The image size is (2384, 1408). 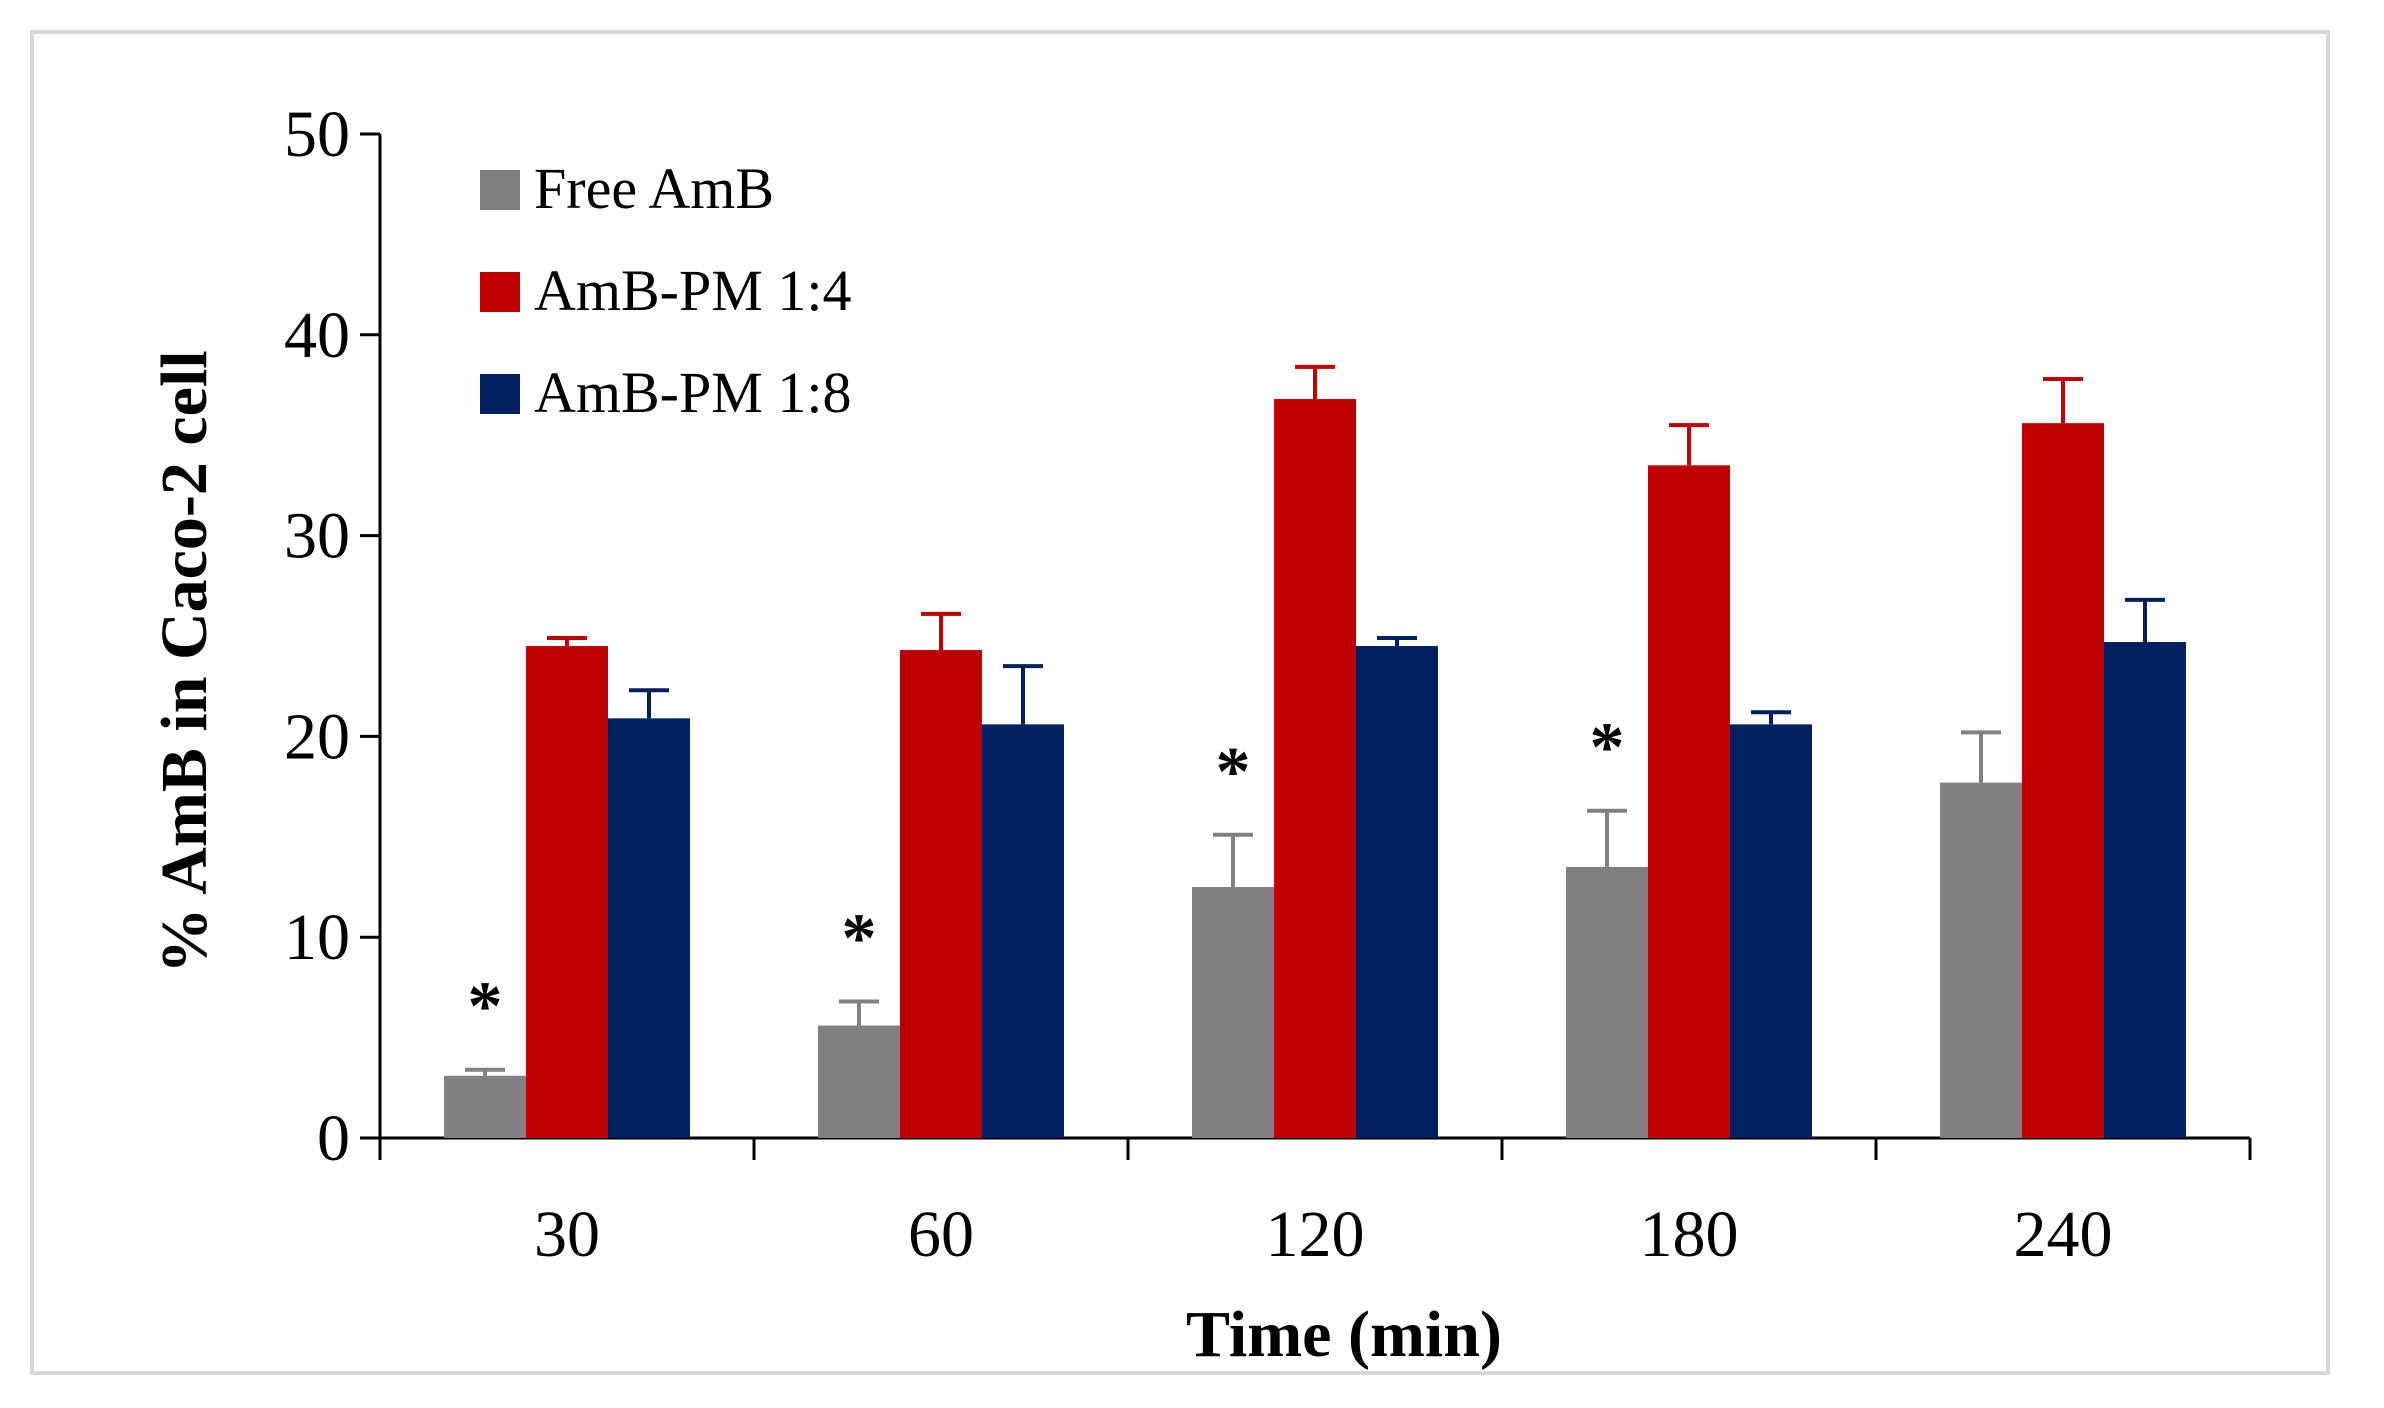 I want to click on y-tick-label: 40, so click(x=317, y=335).